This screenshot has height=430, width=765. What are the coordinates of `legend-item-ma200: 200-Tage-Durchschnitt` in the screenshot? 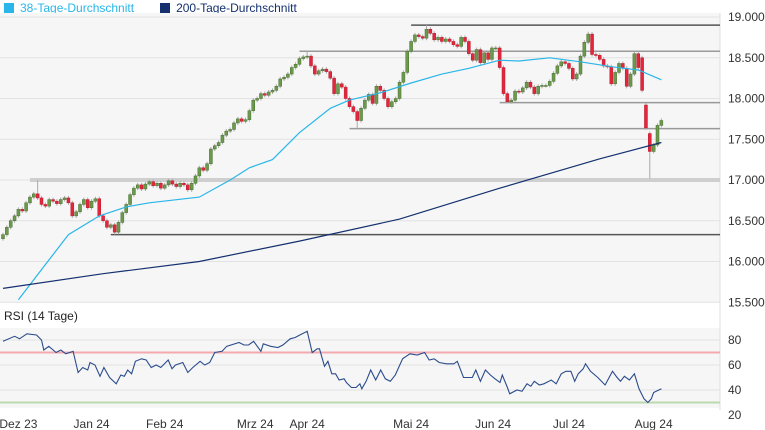 It's located at (228, 8).